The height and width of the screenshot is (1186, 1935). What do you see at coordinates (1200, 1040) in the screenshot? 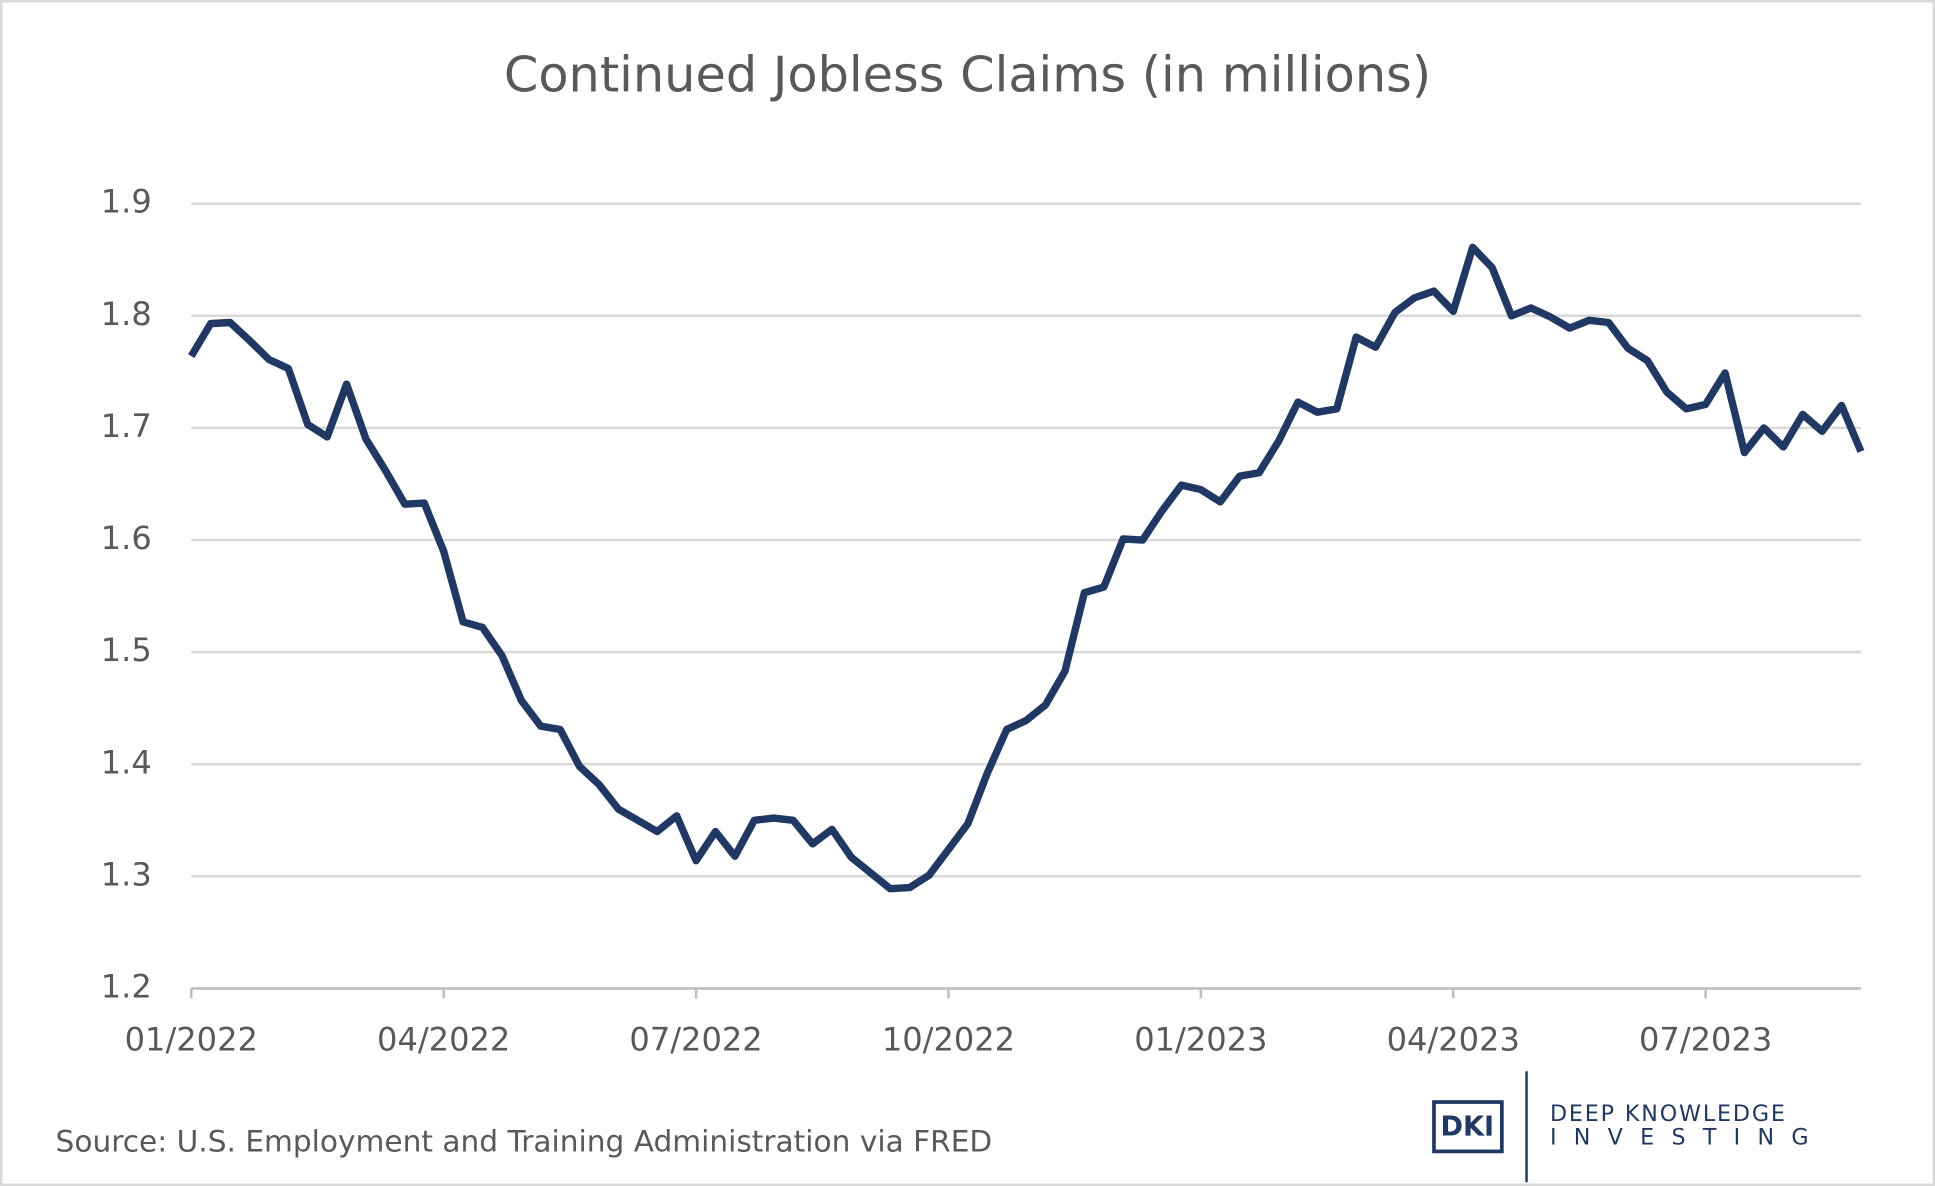
I see `x-tick-label: 01/2023` at bounding box center [1200, 1040].